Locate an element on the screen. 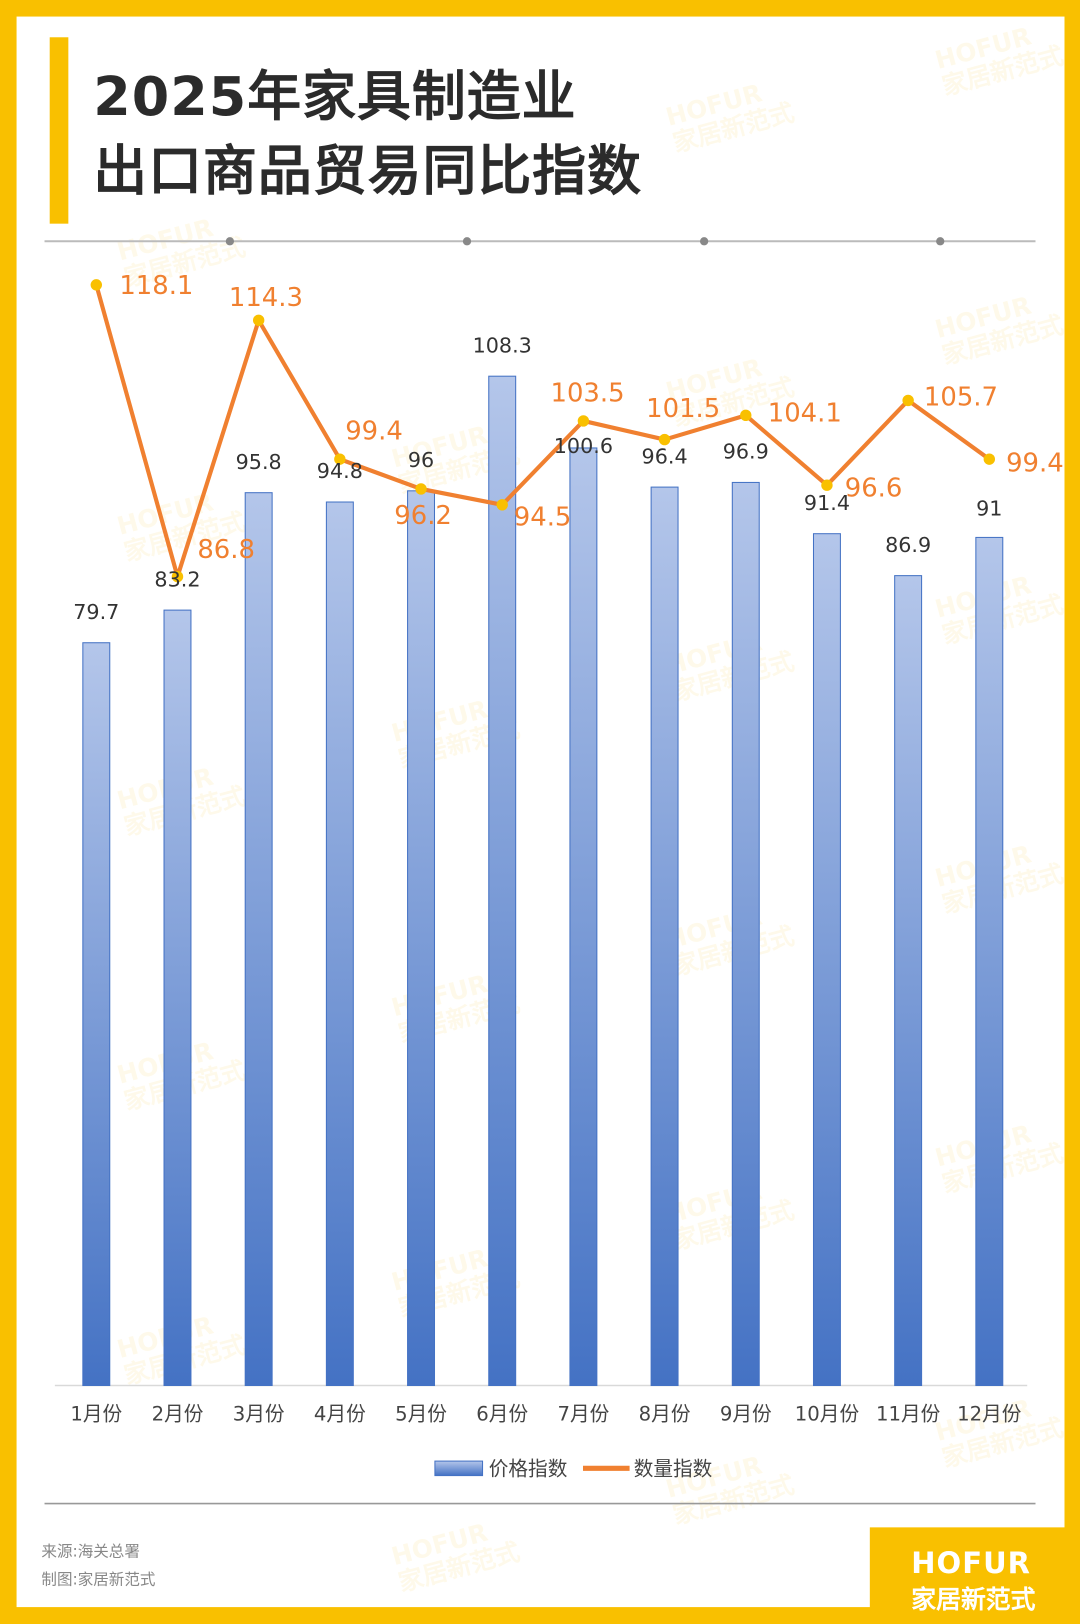  x-tick-label: 6月份 is located at coordinates (502, 1414).